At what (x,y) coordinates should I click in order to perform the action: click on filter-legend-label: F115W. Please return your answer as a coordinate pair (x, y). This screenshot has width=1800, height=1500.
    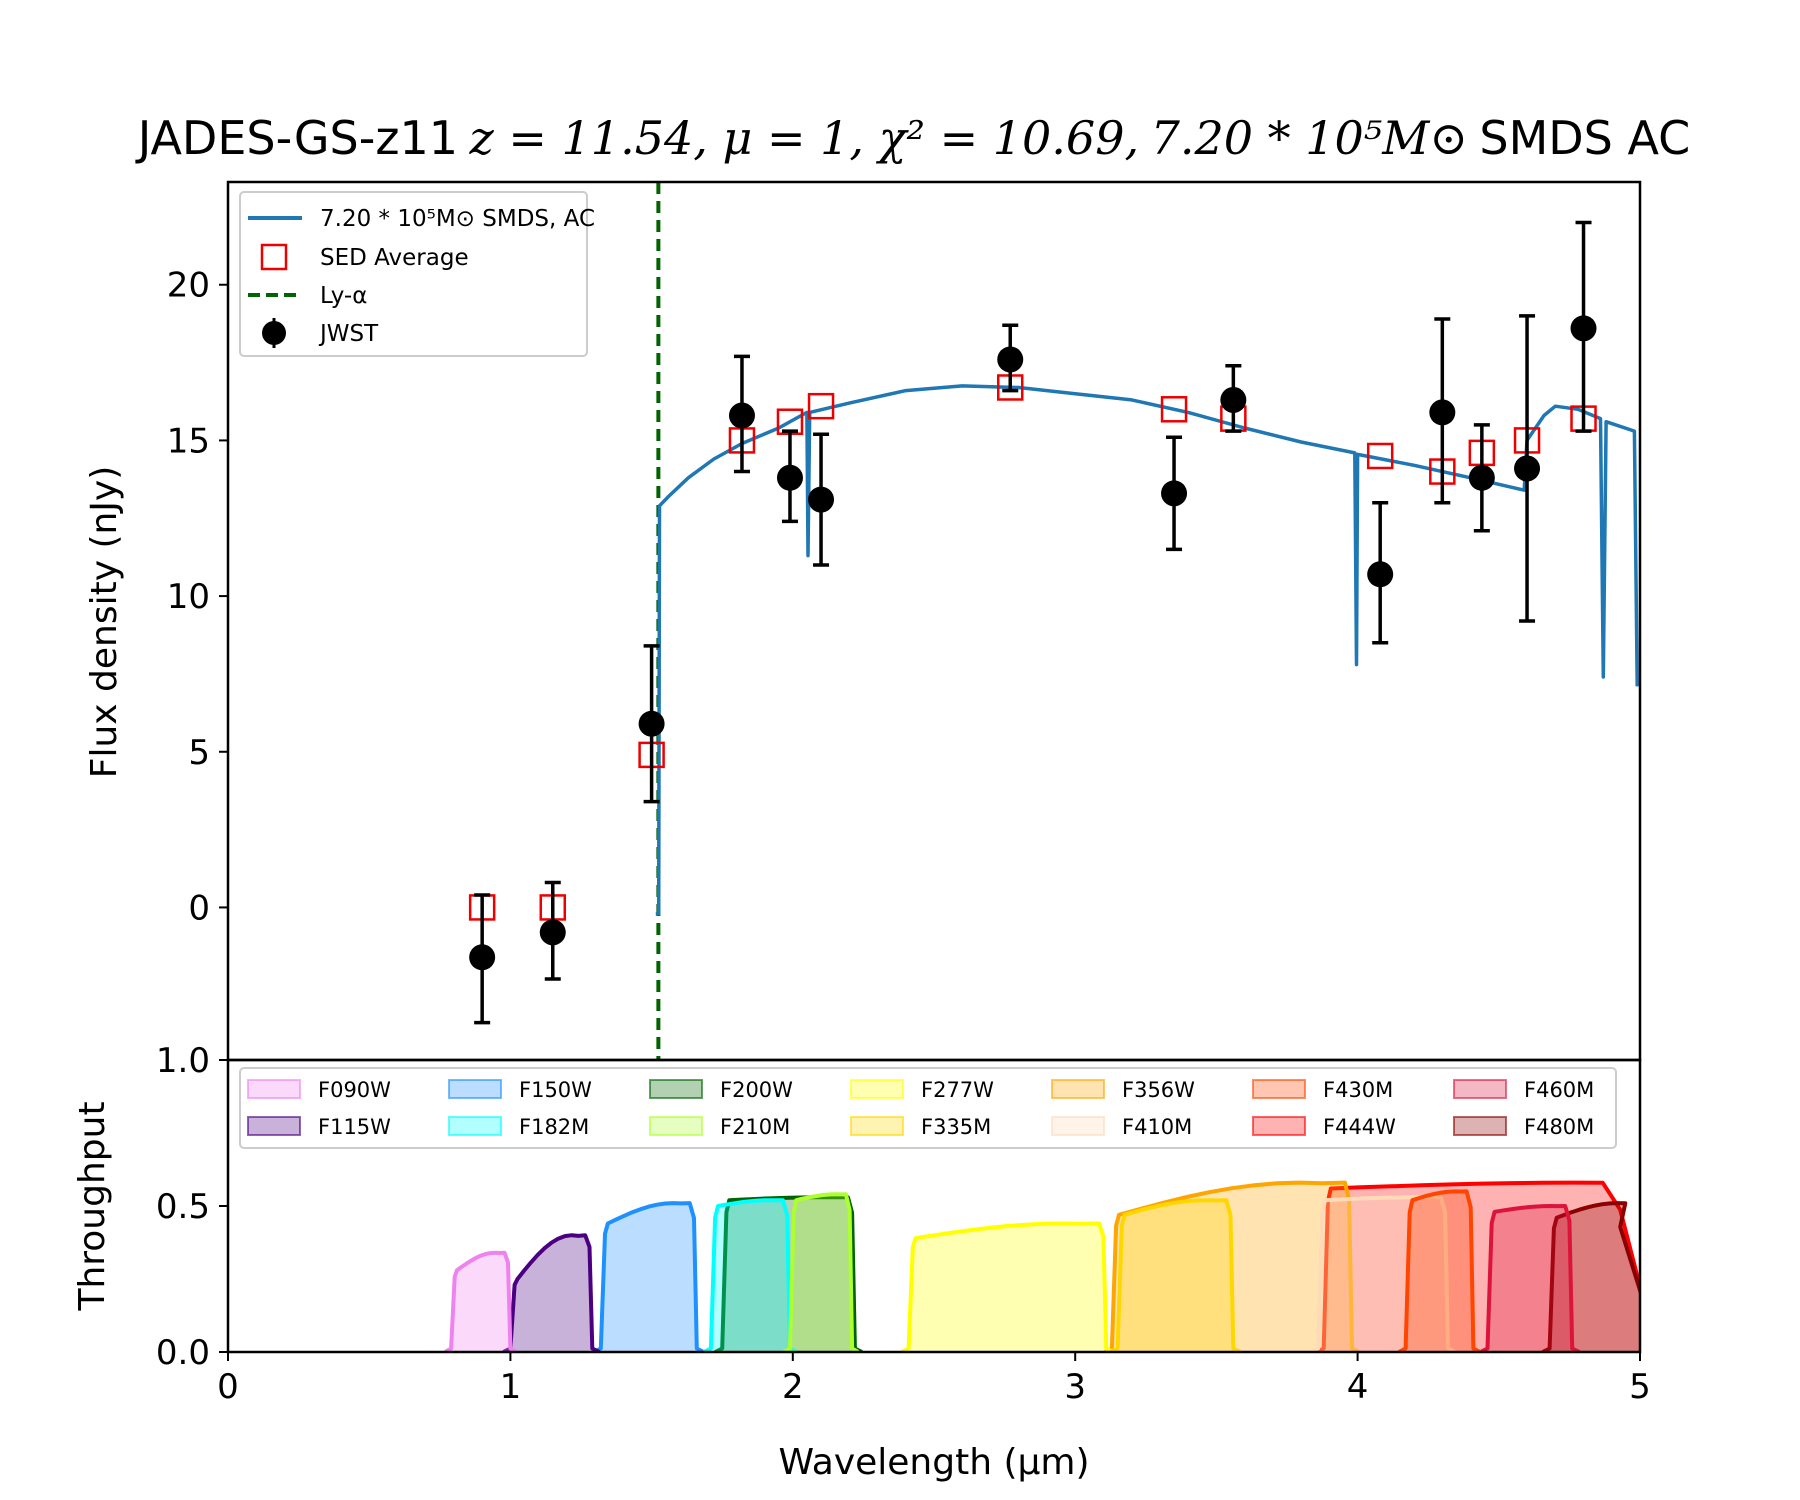
    Looking at the image, I should click on (354, 1127).